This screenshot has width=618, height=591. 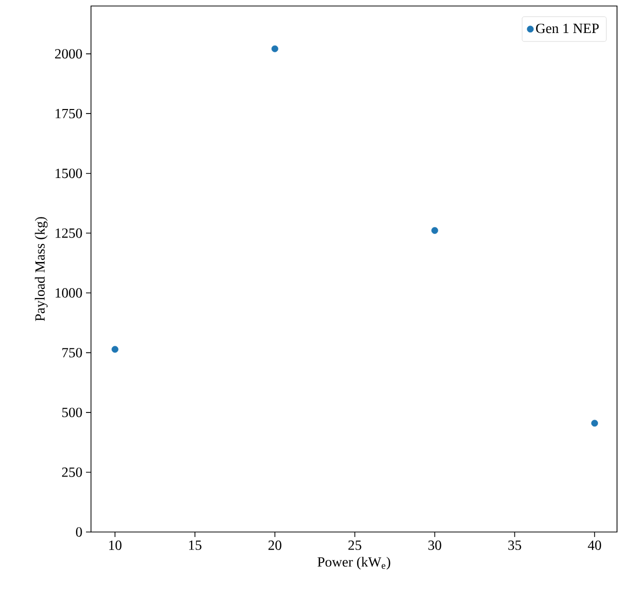 I want to click on y-tick-label: 1750, so click(x=69, y=113).